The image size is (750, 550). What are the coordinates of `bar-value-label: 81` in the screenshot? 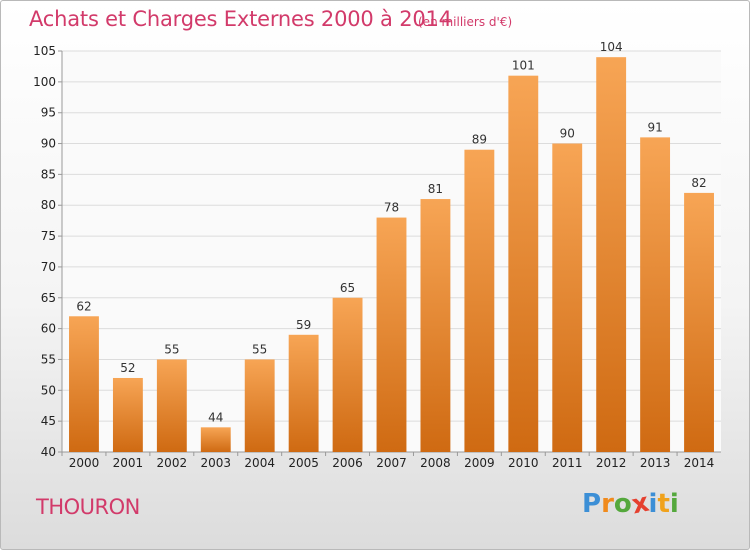 It's located at (435, 189).